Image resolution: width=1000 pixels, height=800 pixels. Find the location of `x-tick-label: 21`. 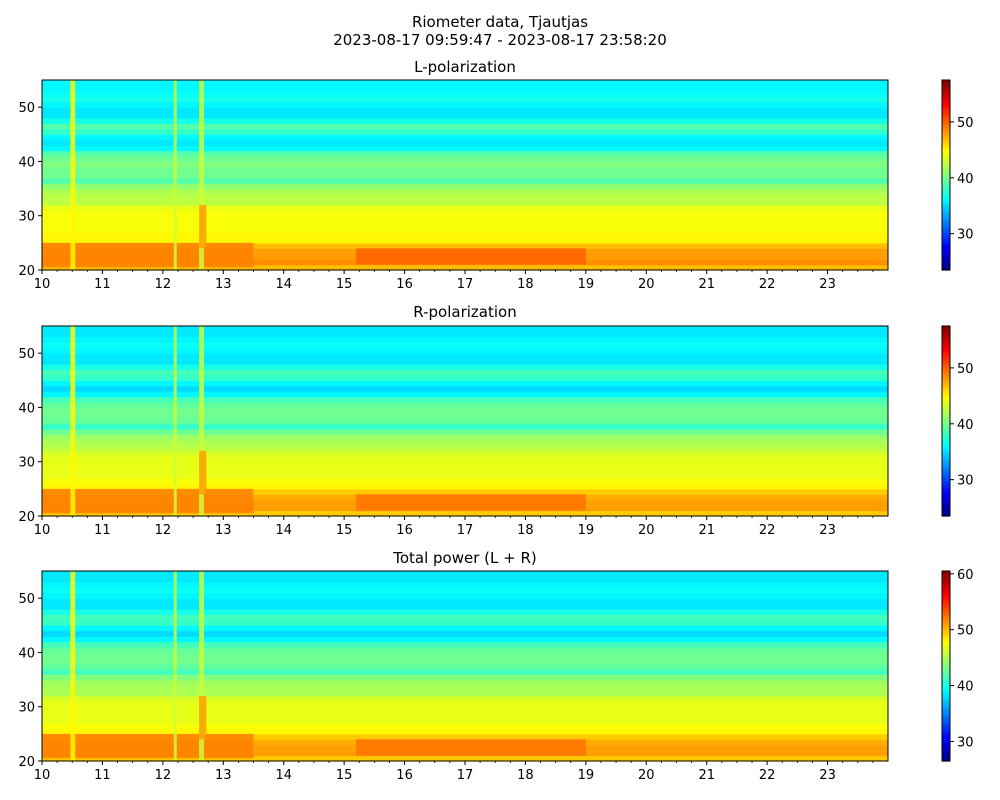

x-tick-label: 21 is located at coordinates (706, 284).